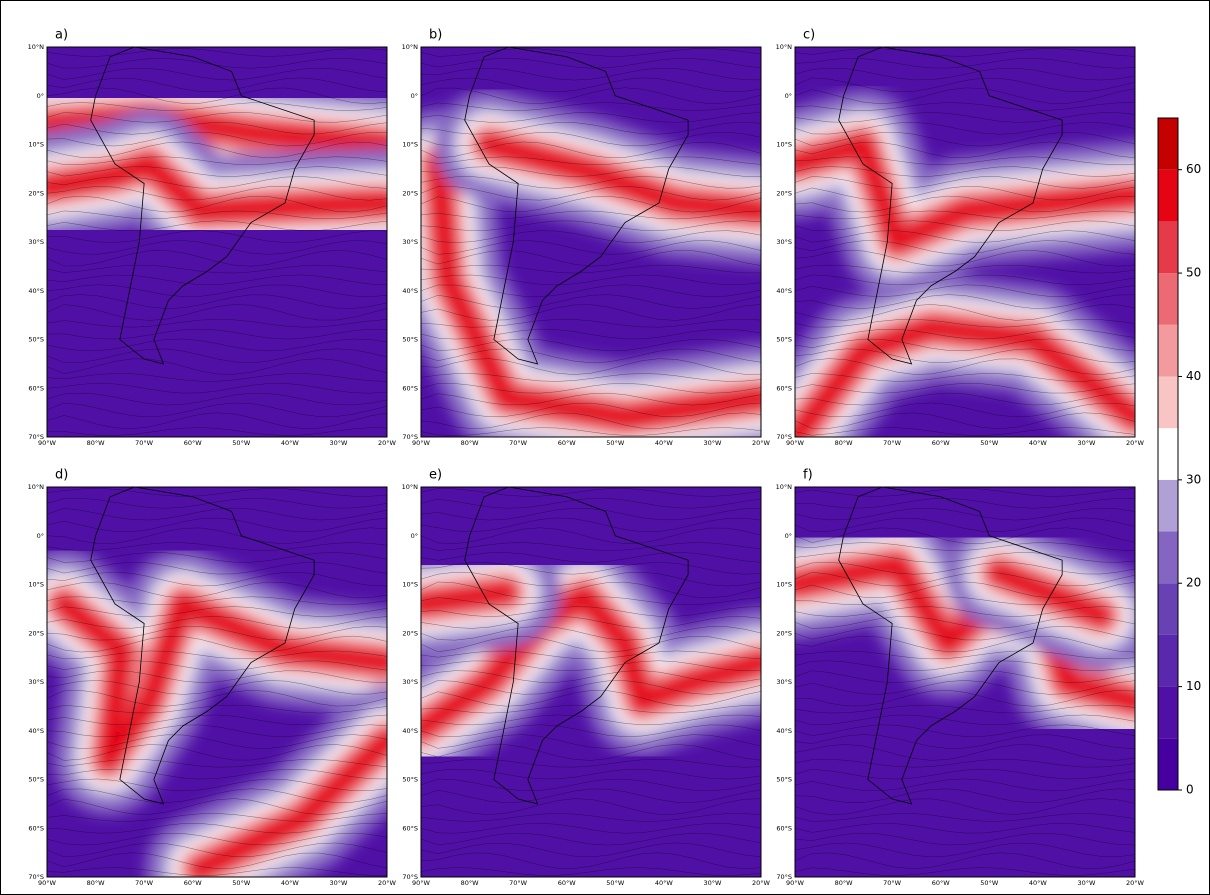 Image resolution: width=1210 pixels, height=895 pixels. Describe the element at coordinates (470, 443) in the screenshot. I see `lon-tick-label: 80°W` at that location.